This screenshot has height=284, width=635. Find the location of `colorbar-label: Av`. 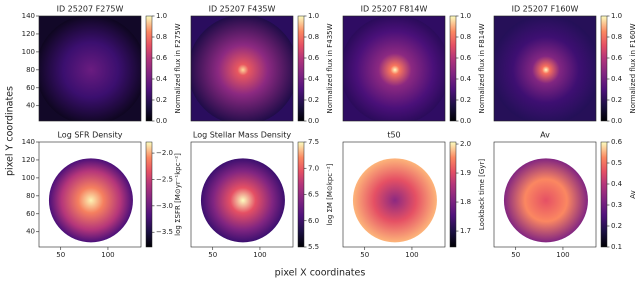

colorbar-label: Av is located at coordinates (632, 194).